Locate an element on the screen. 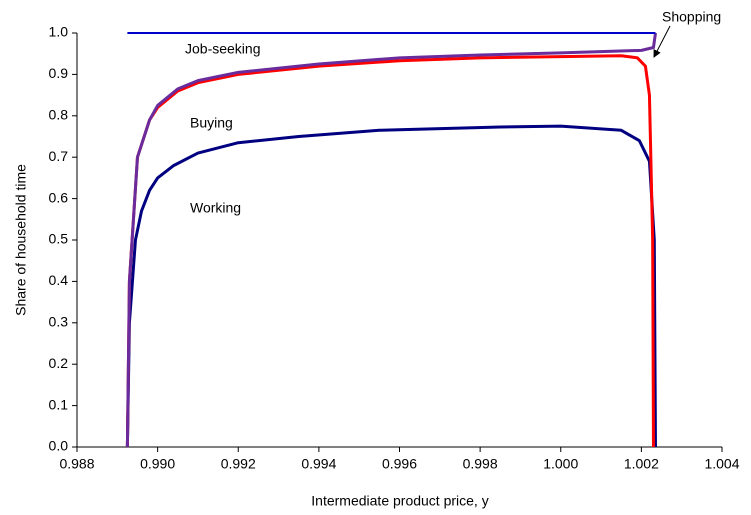 The width and height of the screenshot is (751, 515). x-tick-label: 1.002 is located at coordinates (641, 464).